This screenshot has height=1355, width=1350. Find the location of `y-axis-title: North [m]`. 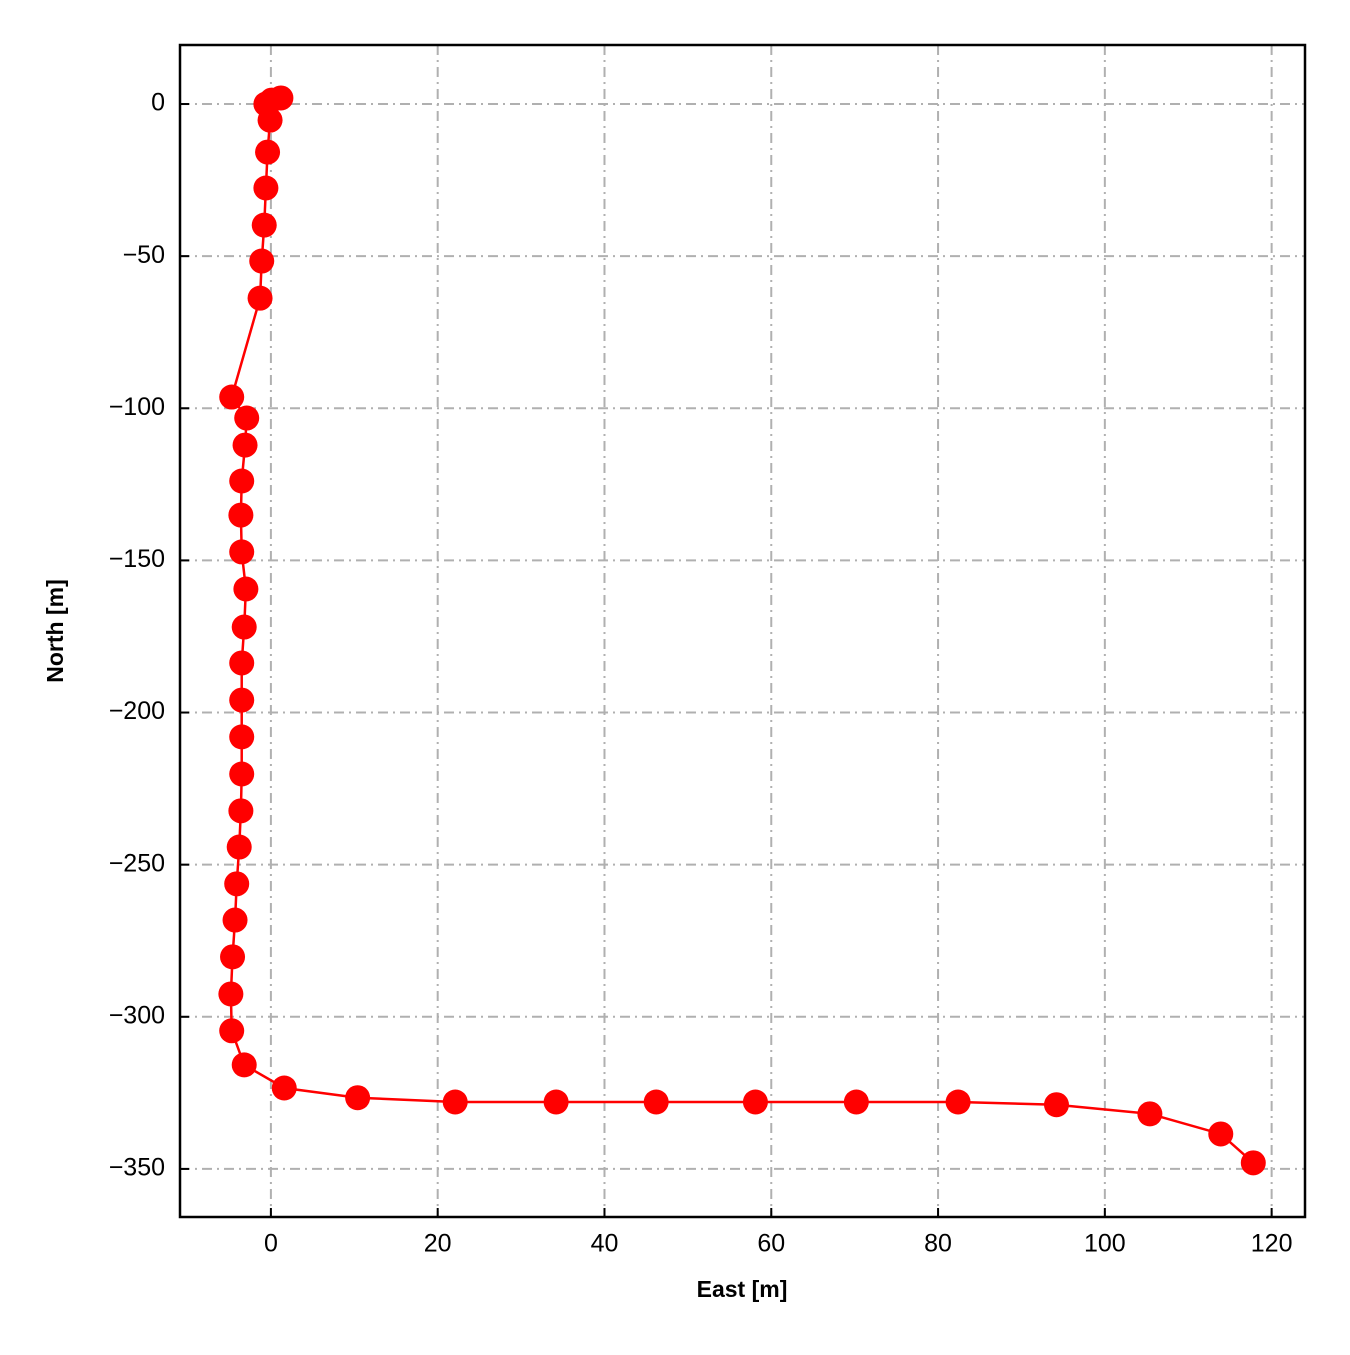

y-axis-title: North [m] is located at coordinates (55, 630).